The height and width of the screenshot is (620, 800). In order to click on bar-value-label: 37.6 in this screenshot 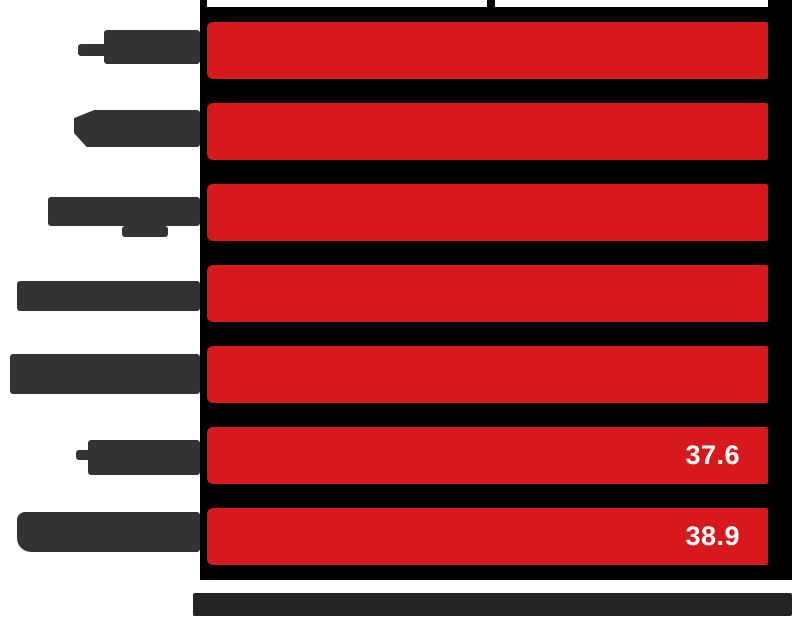, I will do `click(712, 455)`.